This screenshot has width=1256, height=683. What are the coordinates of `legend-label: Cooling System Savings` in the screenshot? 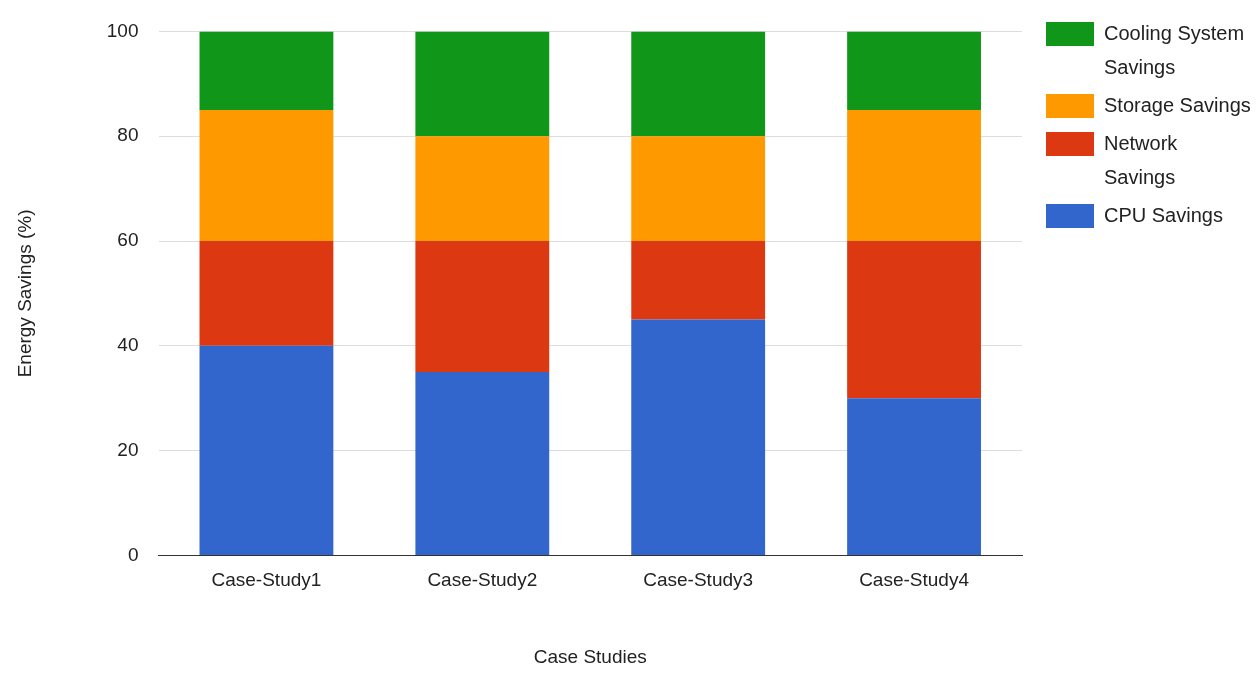 It's located at (1175, 50).